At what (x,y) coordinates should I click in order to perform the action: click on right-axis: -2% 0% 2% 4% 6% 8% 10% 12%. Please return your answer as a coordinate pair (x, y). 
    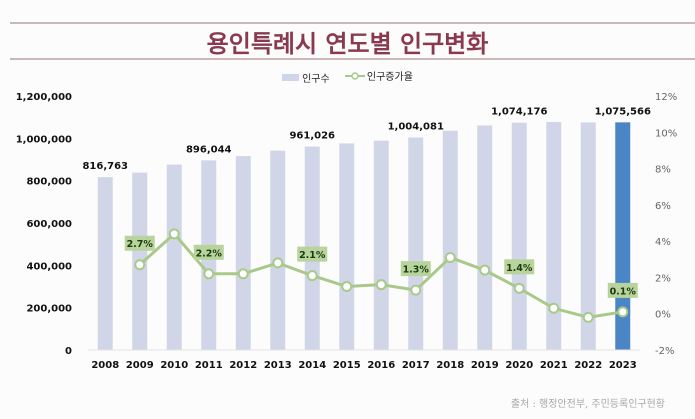
    Looking at the image, I should click on (666, 224).